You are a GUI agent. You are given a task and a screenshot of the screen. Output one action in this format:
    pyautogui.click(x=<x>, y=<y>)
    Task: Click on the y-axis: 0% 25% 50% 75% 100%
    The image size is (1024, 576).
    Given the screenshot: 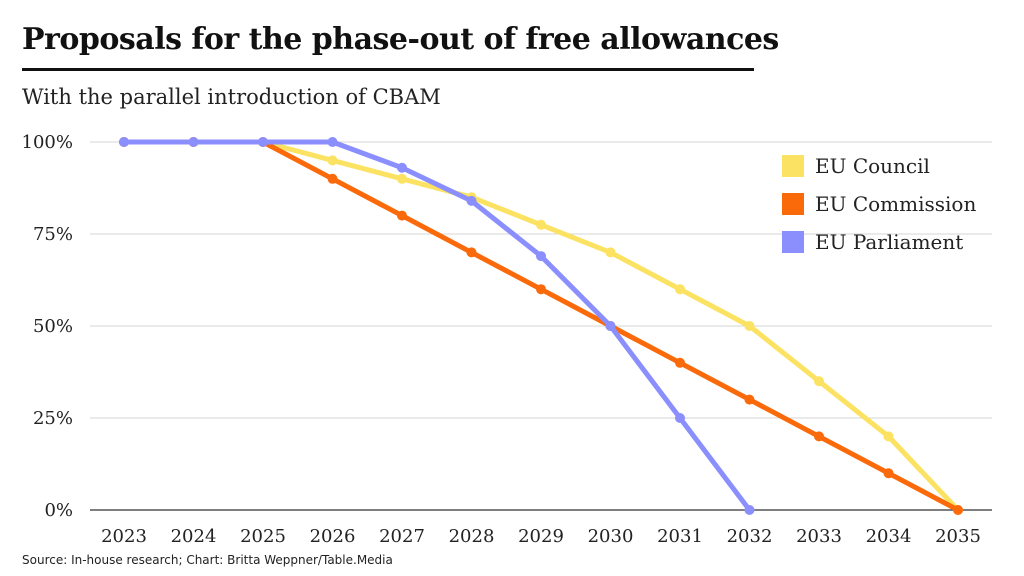 What is the action you would take?
    pyautogui.click(x=47, y=326)
    